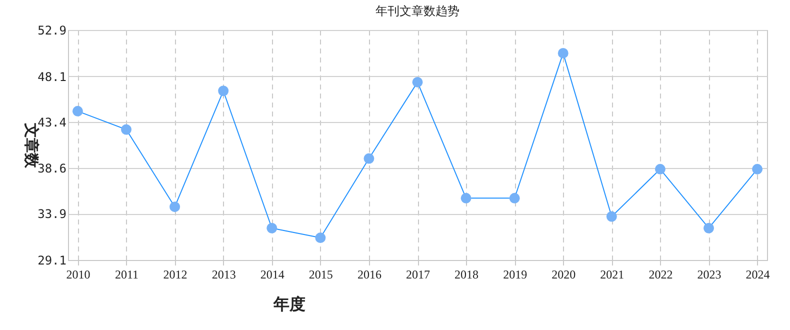 The width and height of the screenshot is (790, 330). I want to click on chart-title: 年刊文章数趋势, so click(418, 11).